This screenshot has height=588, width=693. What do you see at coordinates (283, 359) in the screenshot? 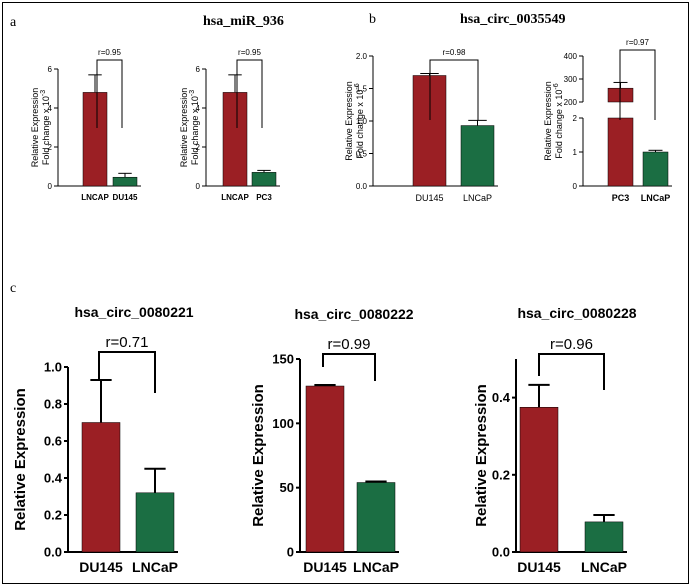
I see `y-tick-label: 150` at bounding box center [283, 359].